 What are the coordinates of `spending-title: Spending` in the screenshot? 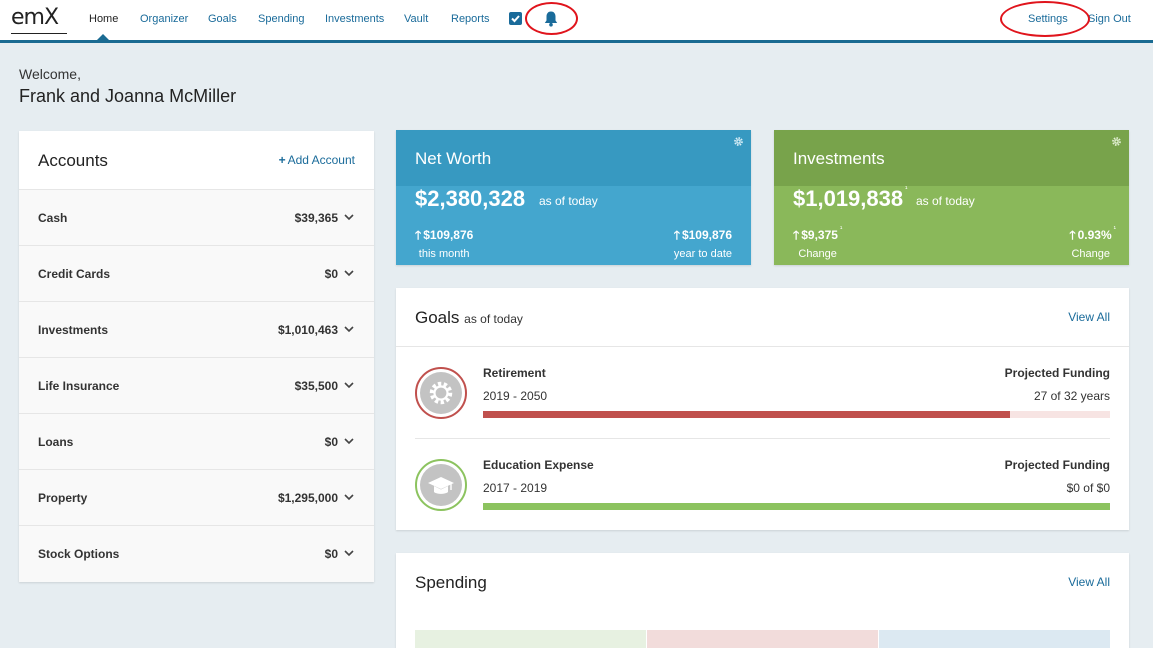 It's located at (451, 582).